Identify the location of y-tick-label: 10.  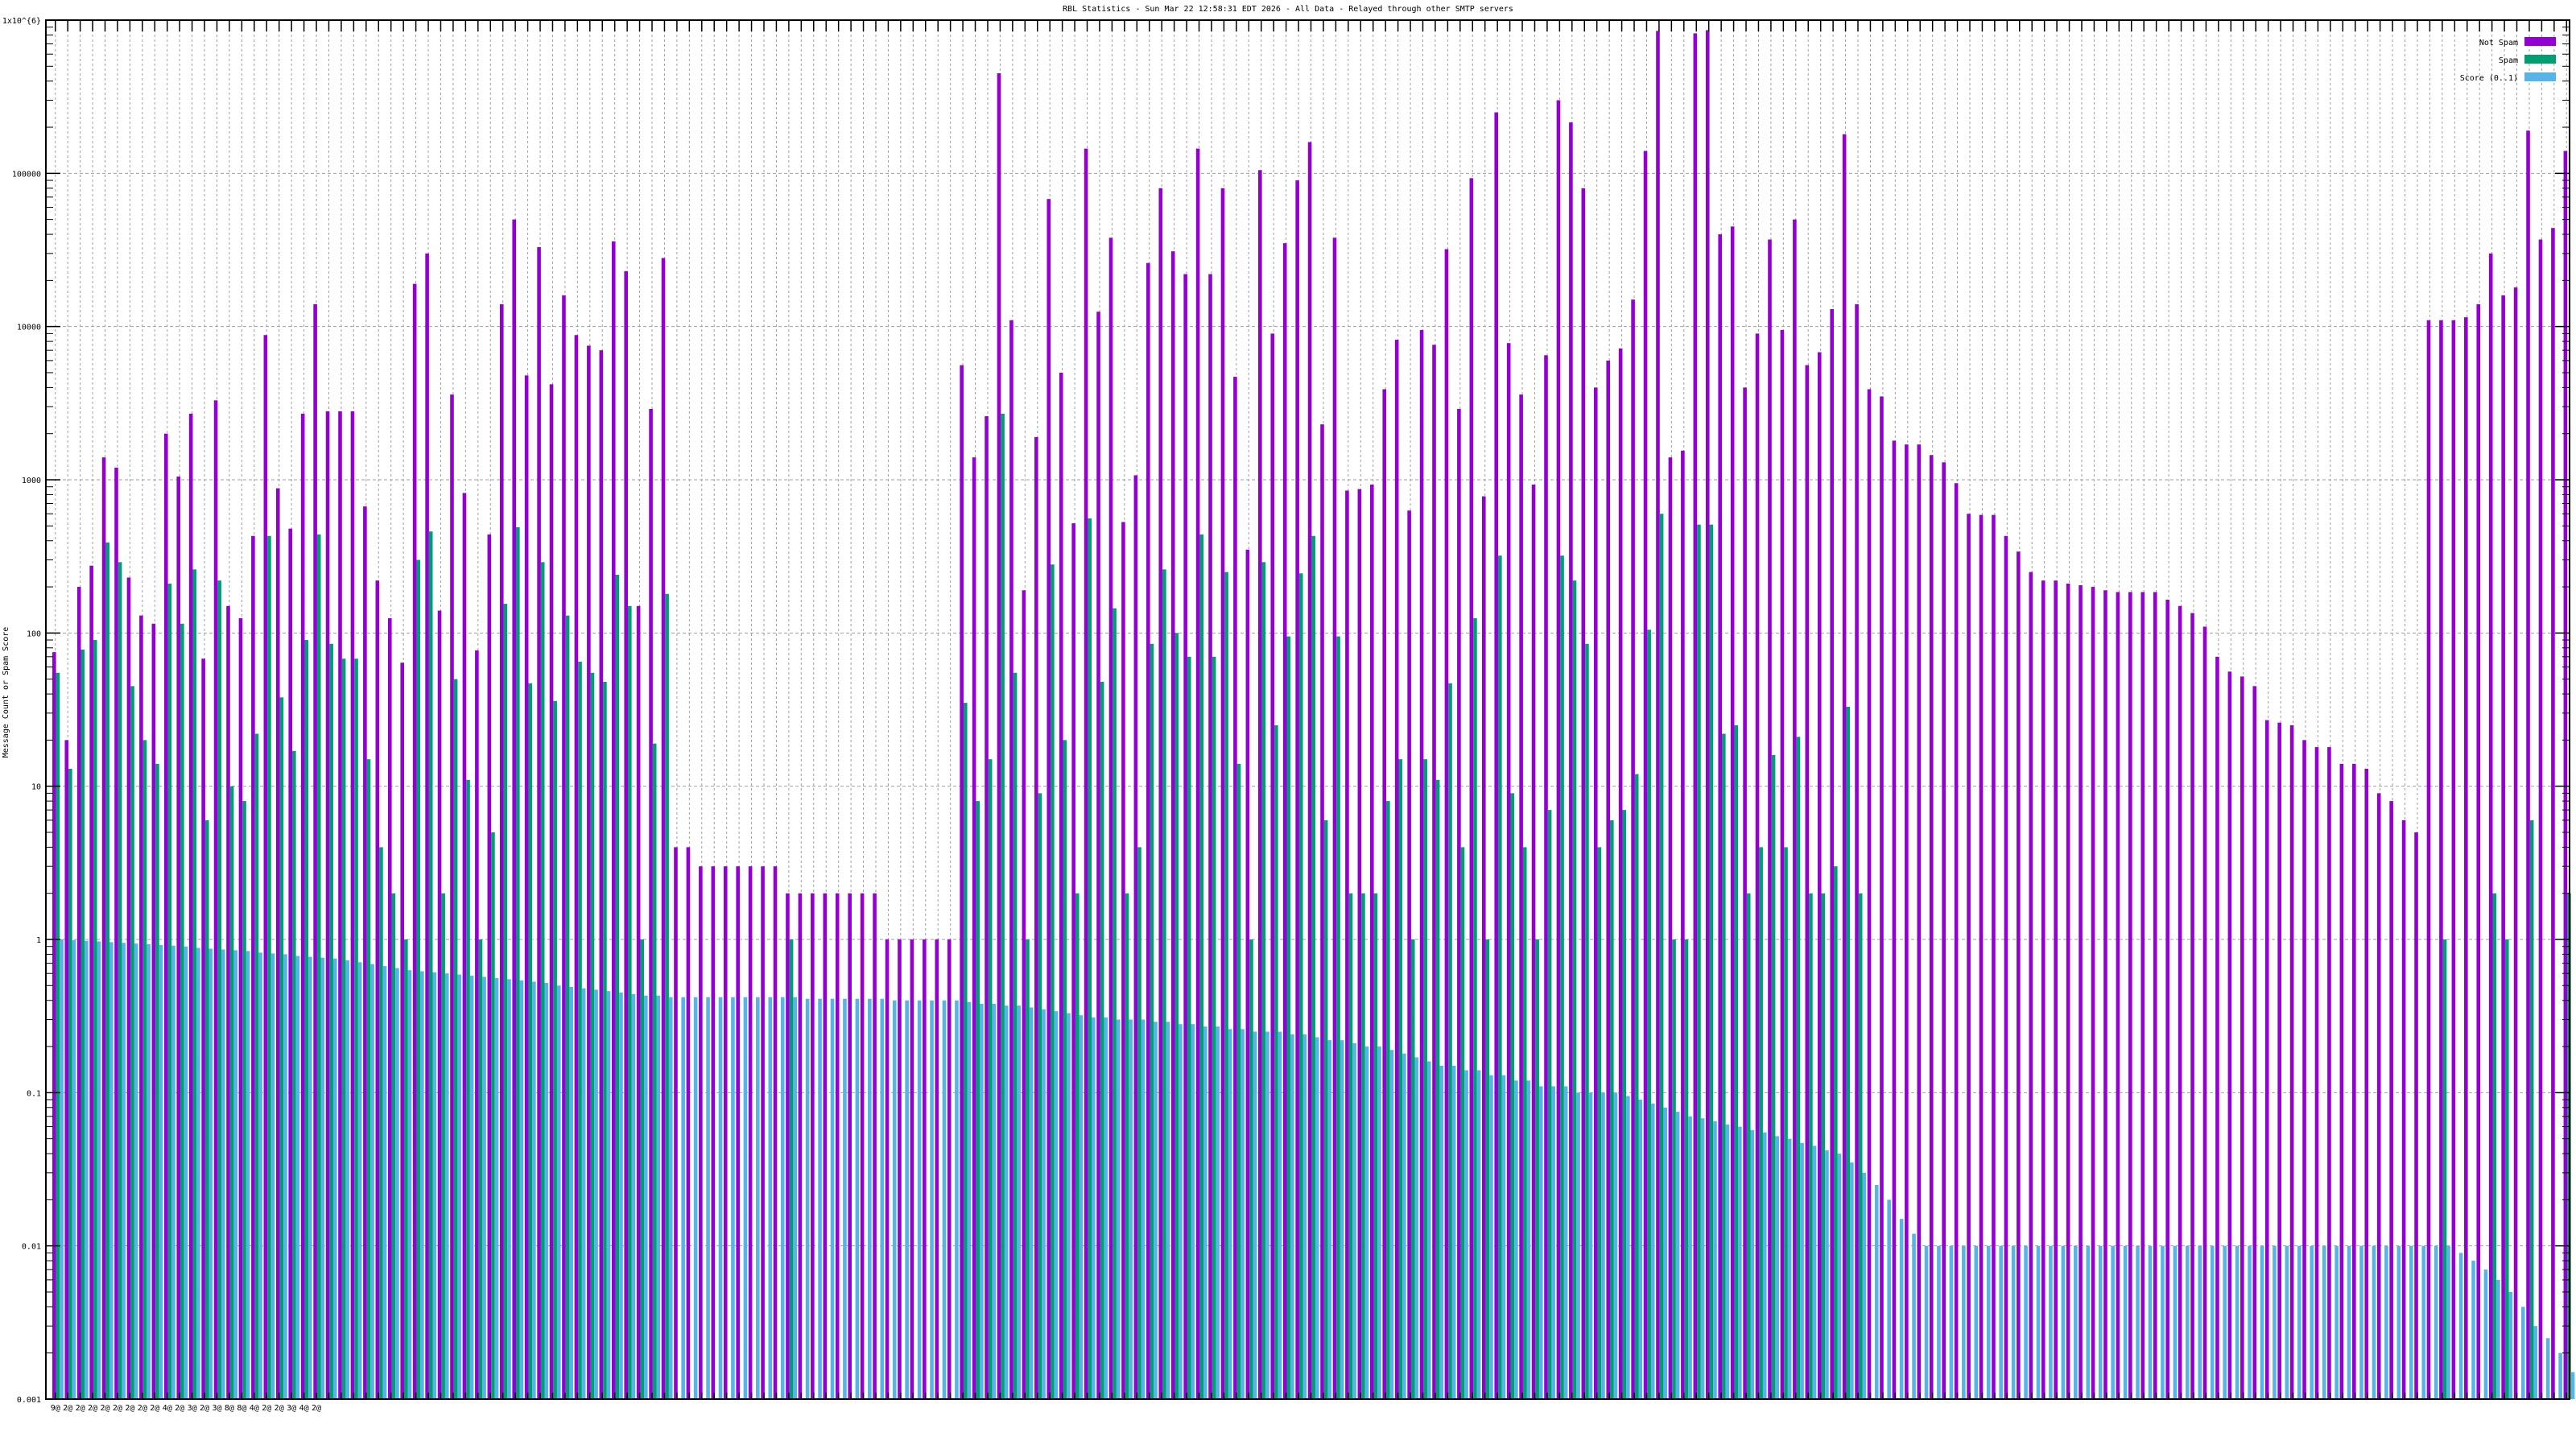
(36, 787).